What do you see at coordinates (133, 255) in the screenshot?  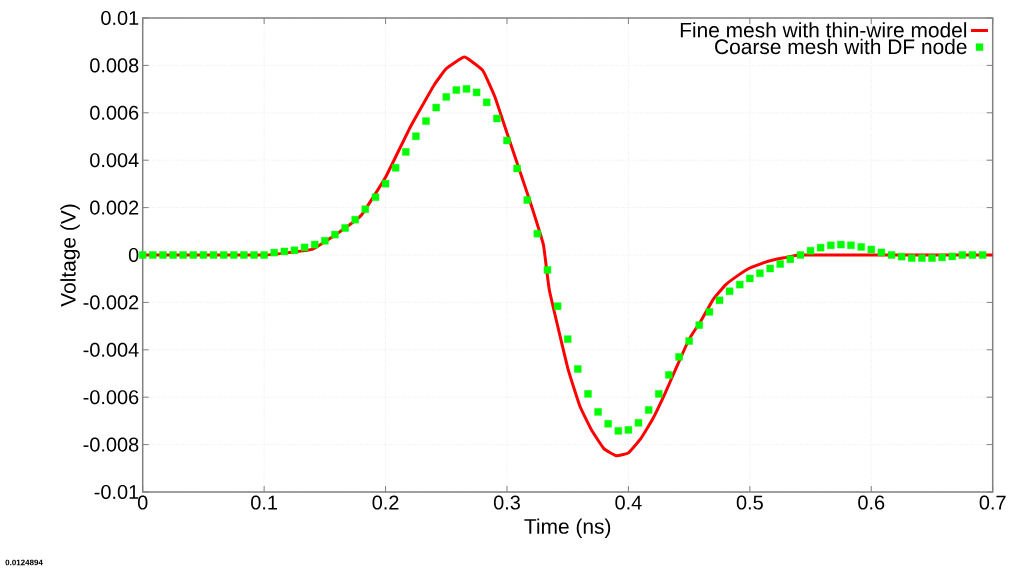 I see `y-tick-label: 0` at bounding box center [133, 255].